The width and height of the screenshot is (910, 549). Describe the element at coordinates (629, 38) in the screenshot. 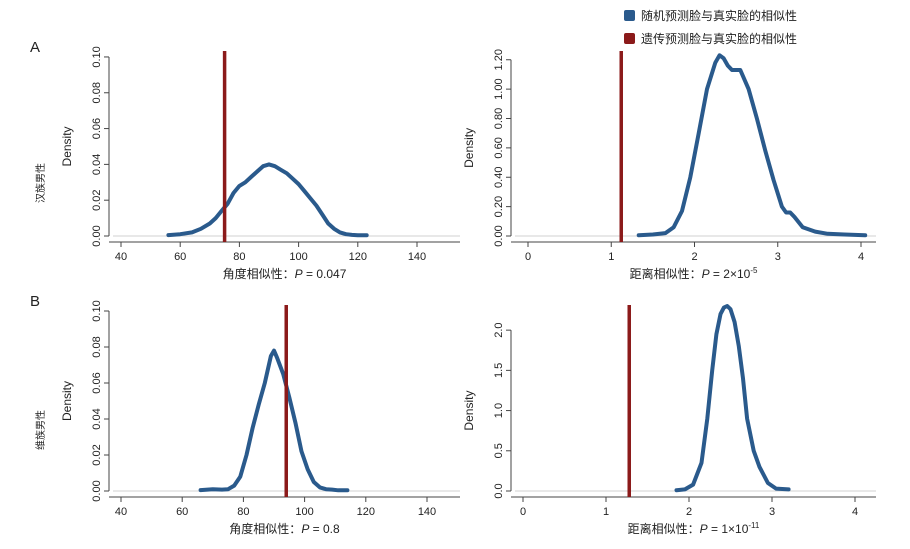

I see `legend-swatch-genetic` at that location.